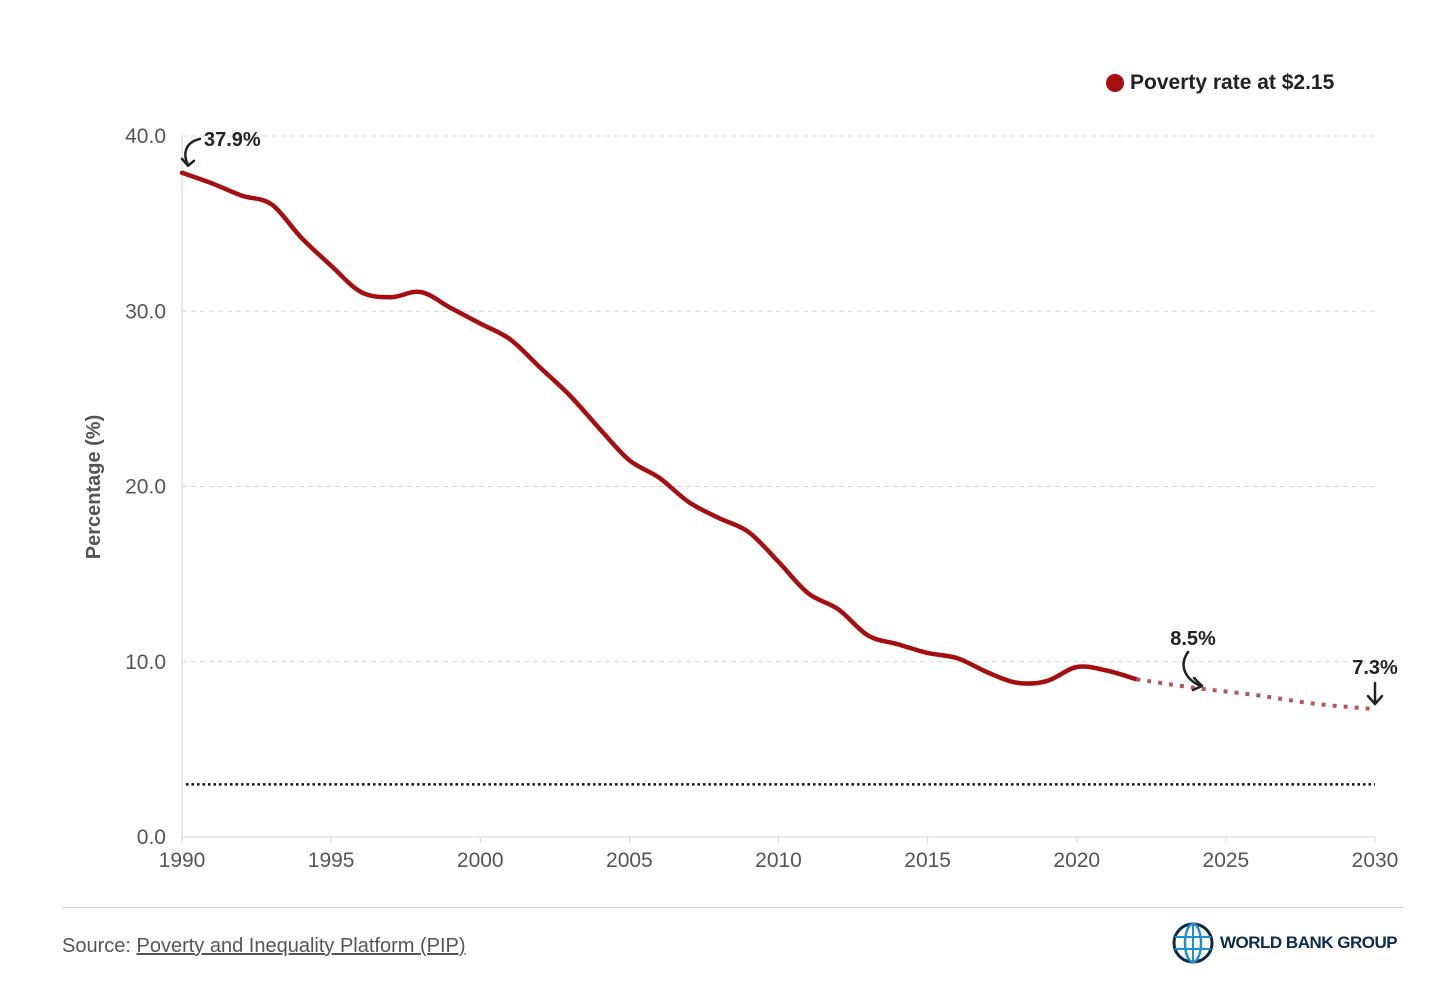 Image resolution: width=1456 pixels, height=1002 pixels. Describe the element at coordinates (1375, 860) in the screenshot. I see `x-tick-label: 2030` at that location.